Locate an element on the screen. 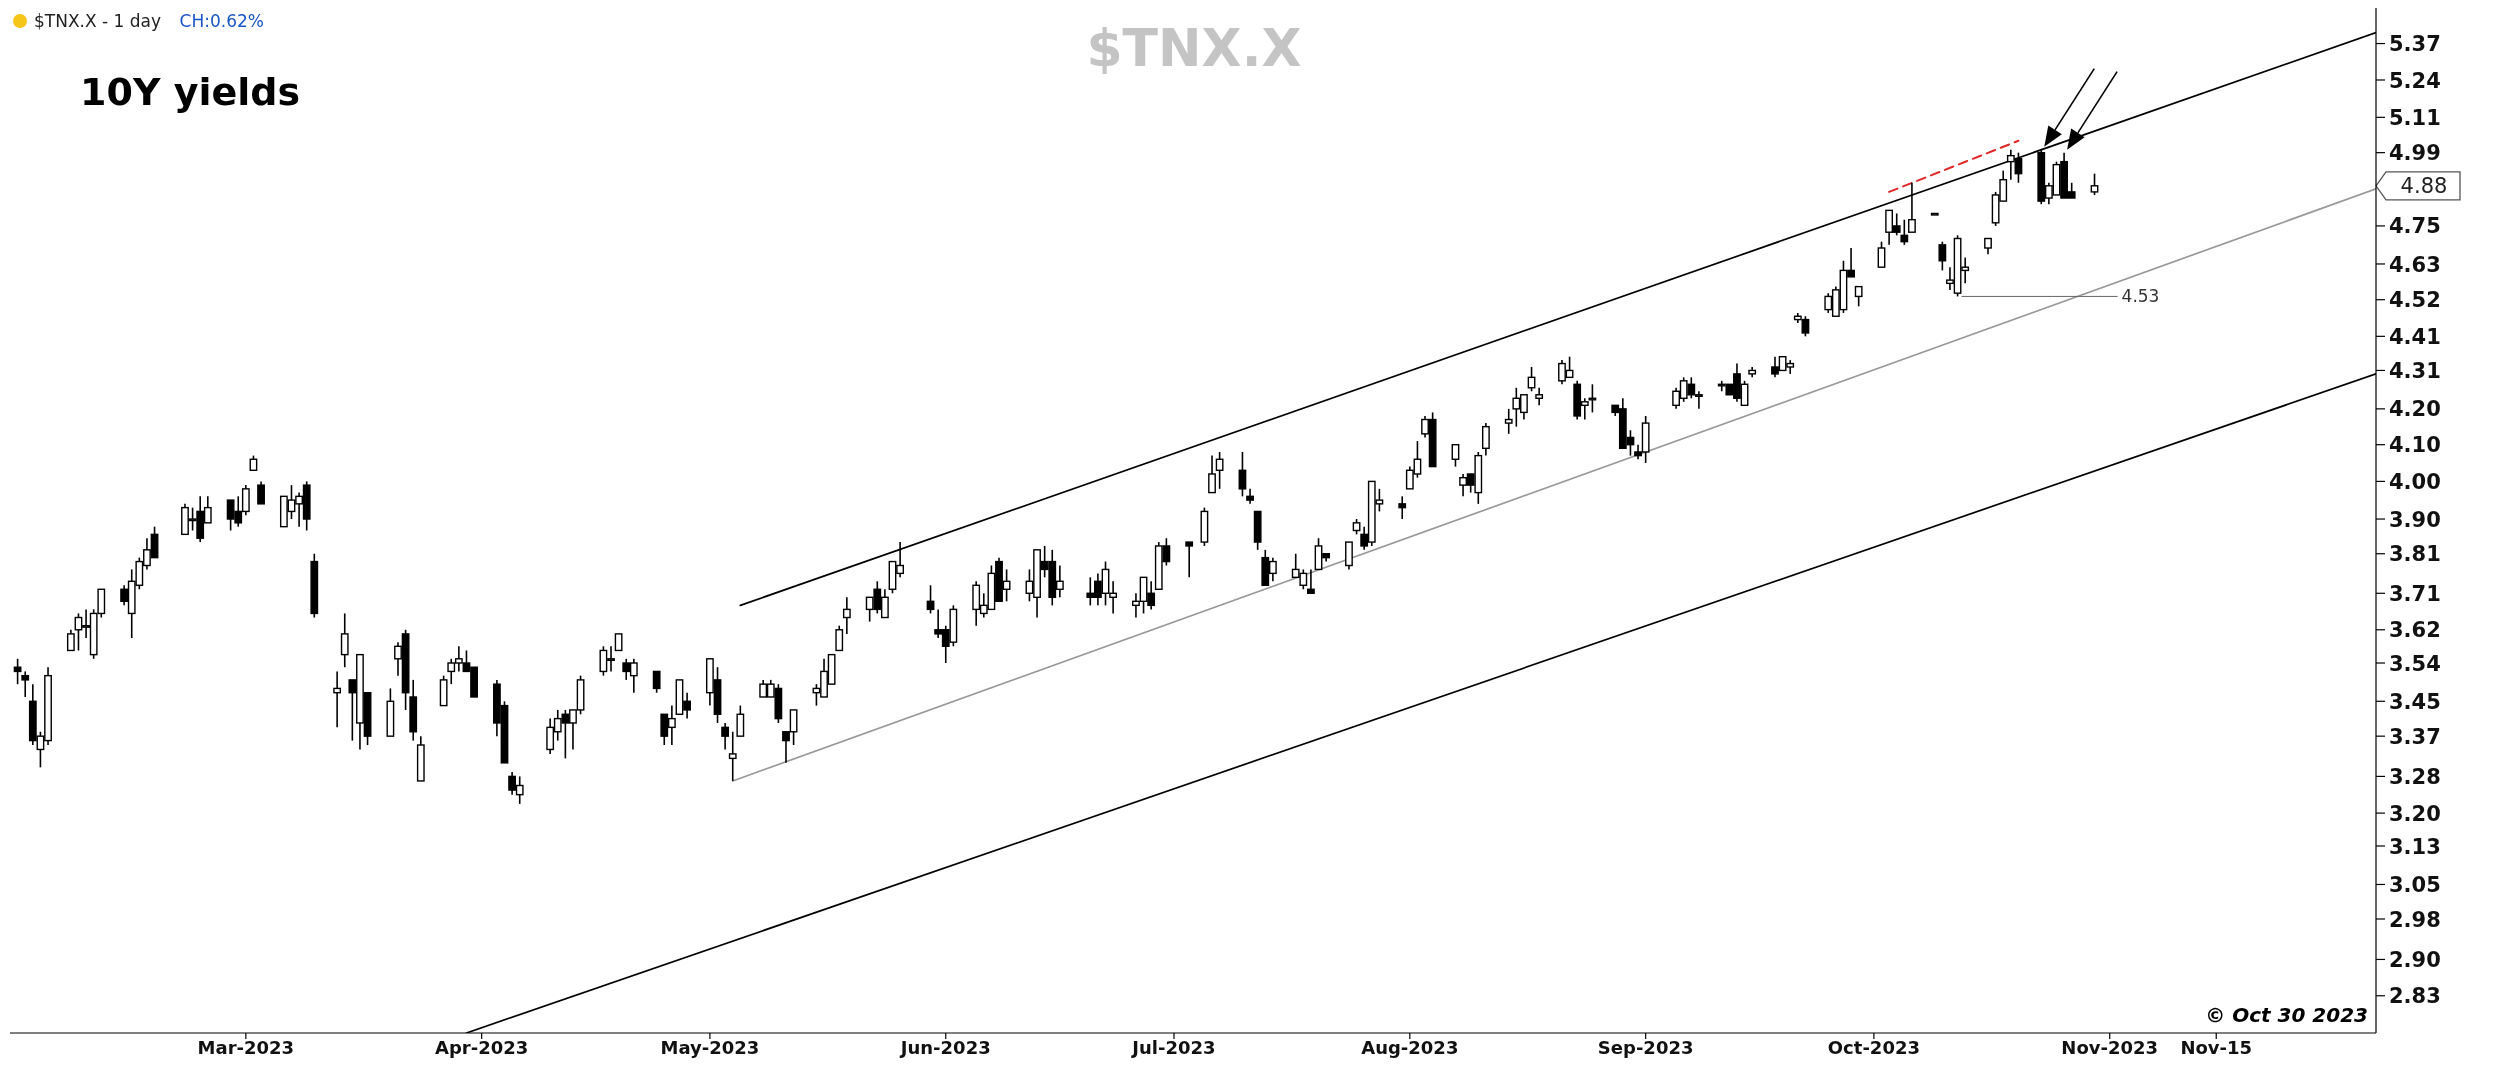  y-tick-label: 4.41 is located at coordinates (2415, 336).